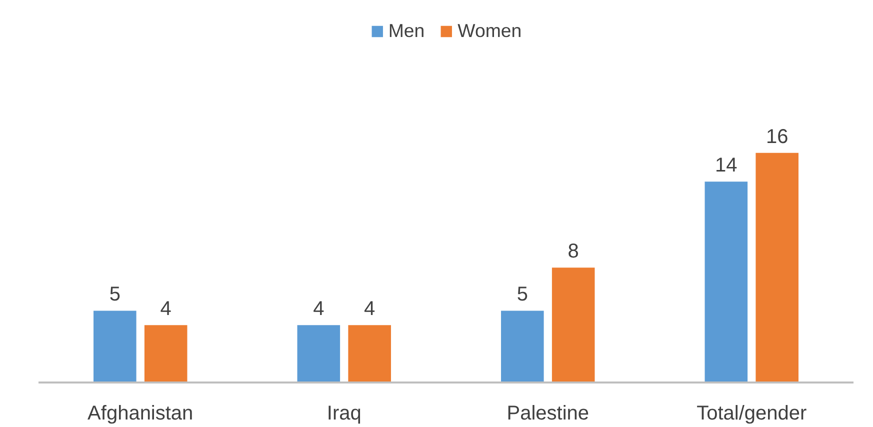  I want to click on x-tick-label: Iraq, so click(344, 413).